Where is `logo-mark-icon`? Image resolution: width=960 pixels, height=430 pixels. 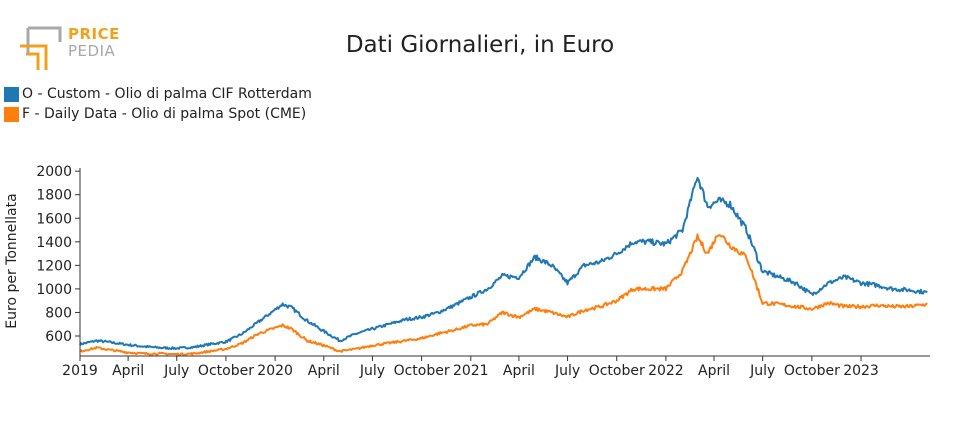 logo-mark-icon is located at coordinates (41, 48).